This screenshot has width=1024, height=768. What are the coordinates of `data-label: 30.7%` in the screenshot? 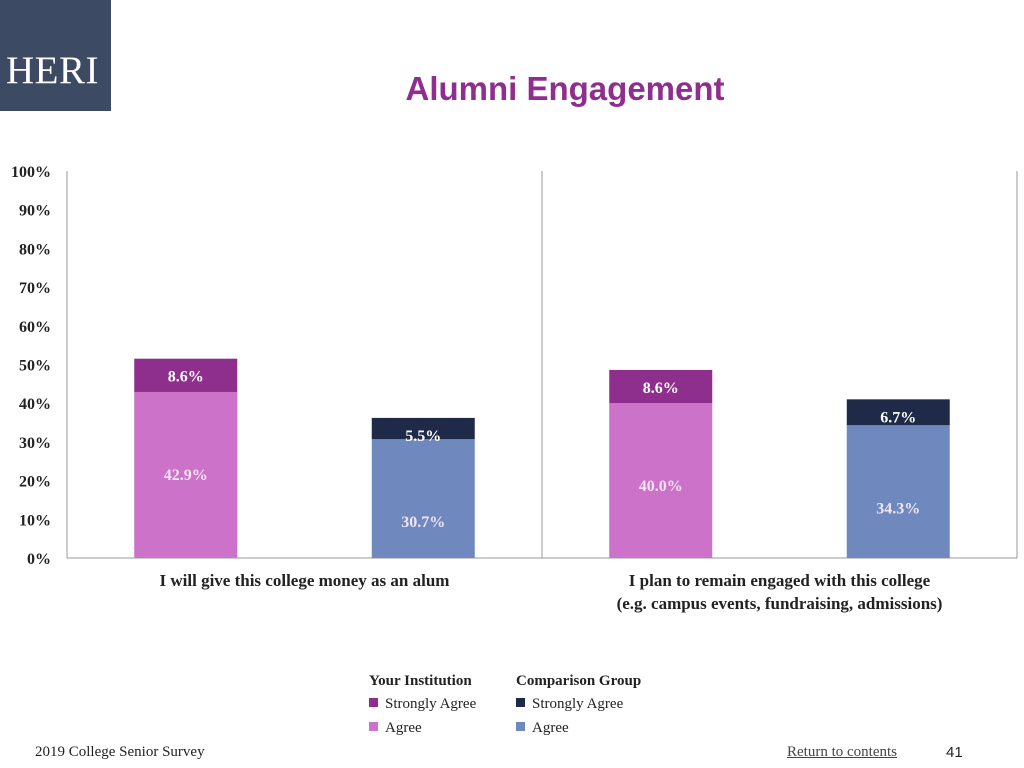 It's located at (423, 522).